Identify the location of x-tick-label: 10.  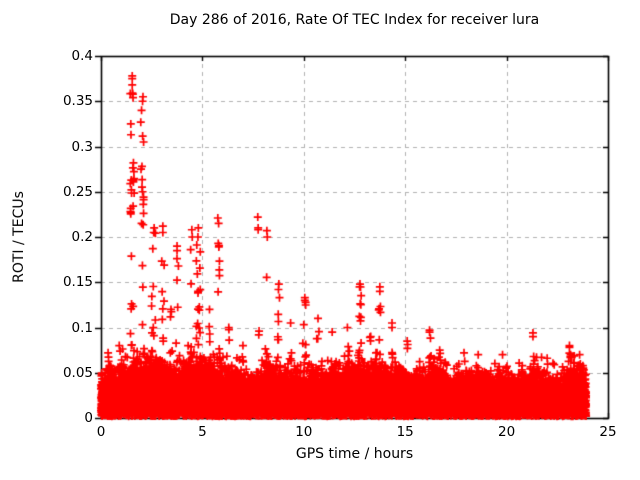
(304, 432).